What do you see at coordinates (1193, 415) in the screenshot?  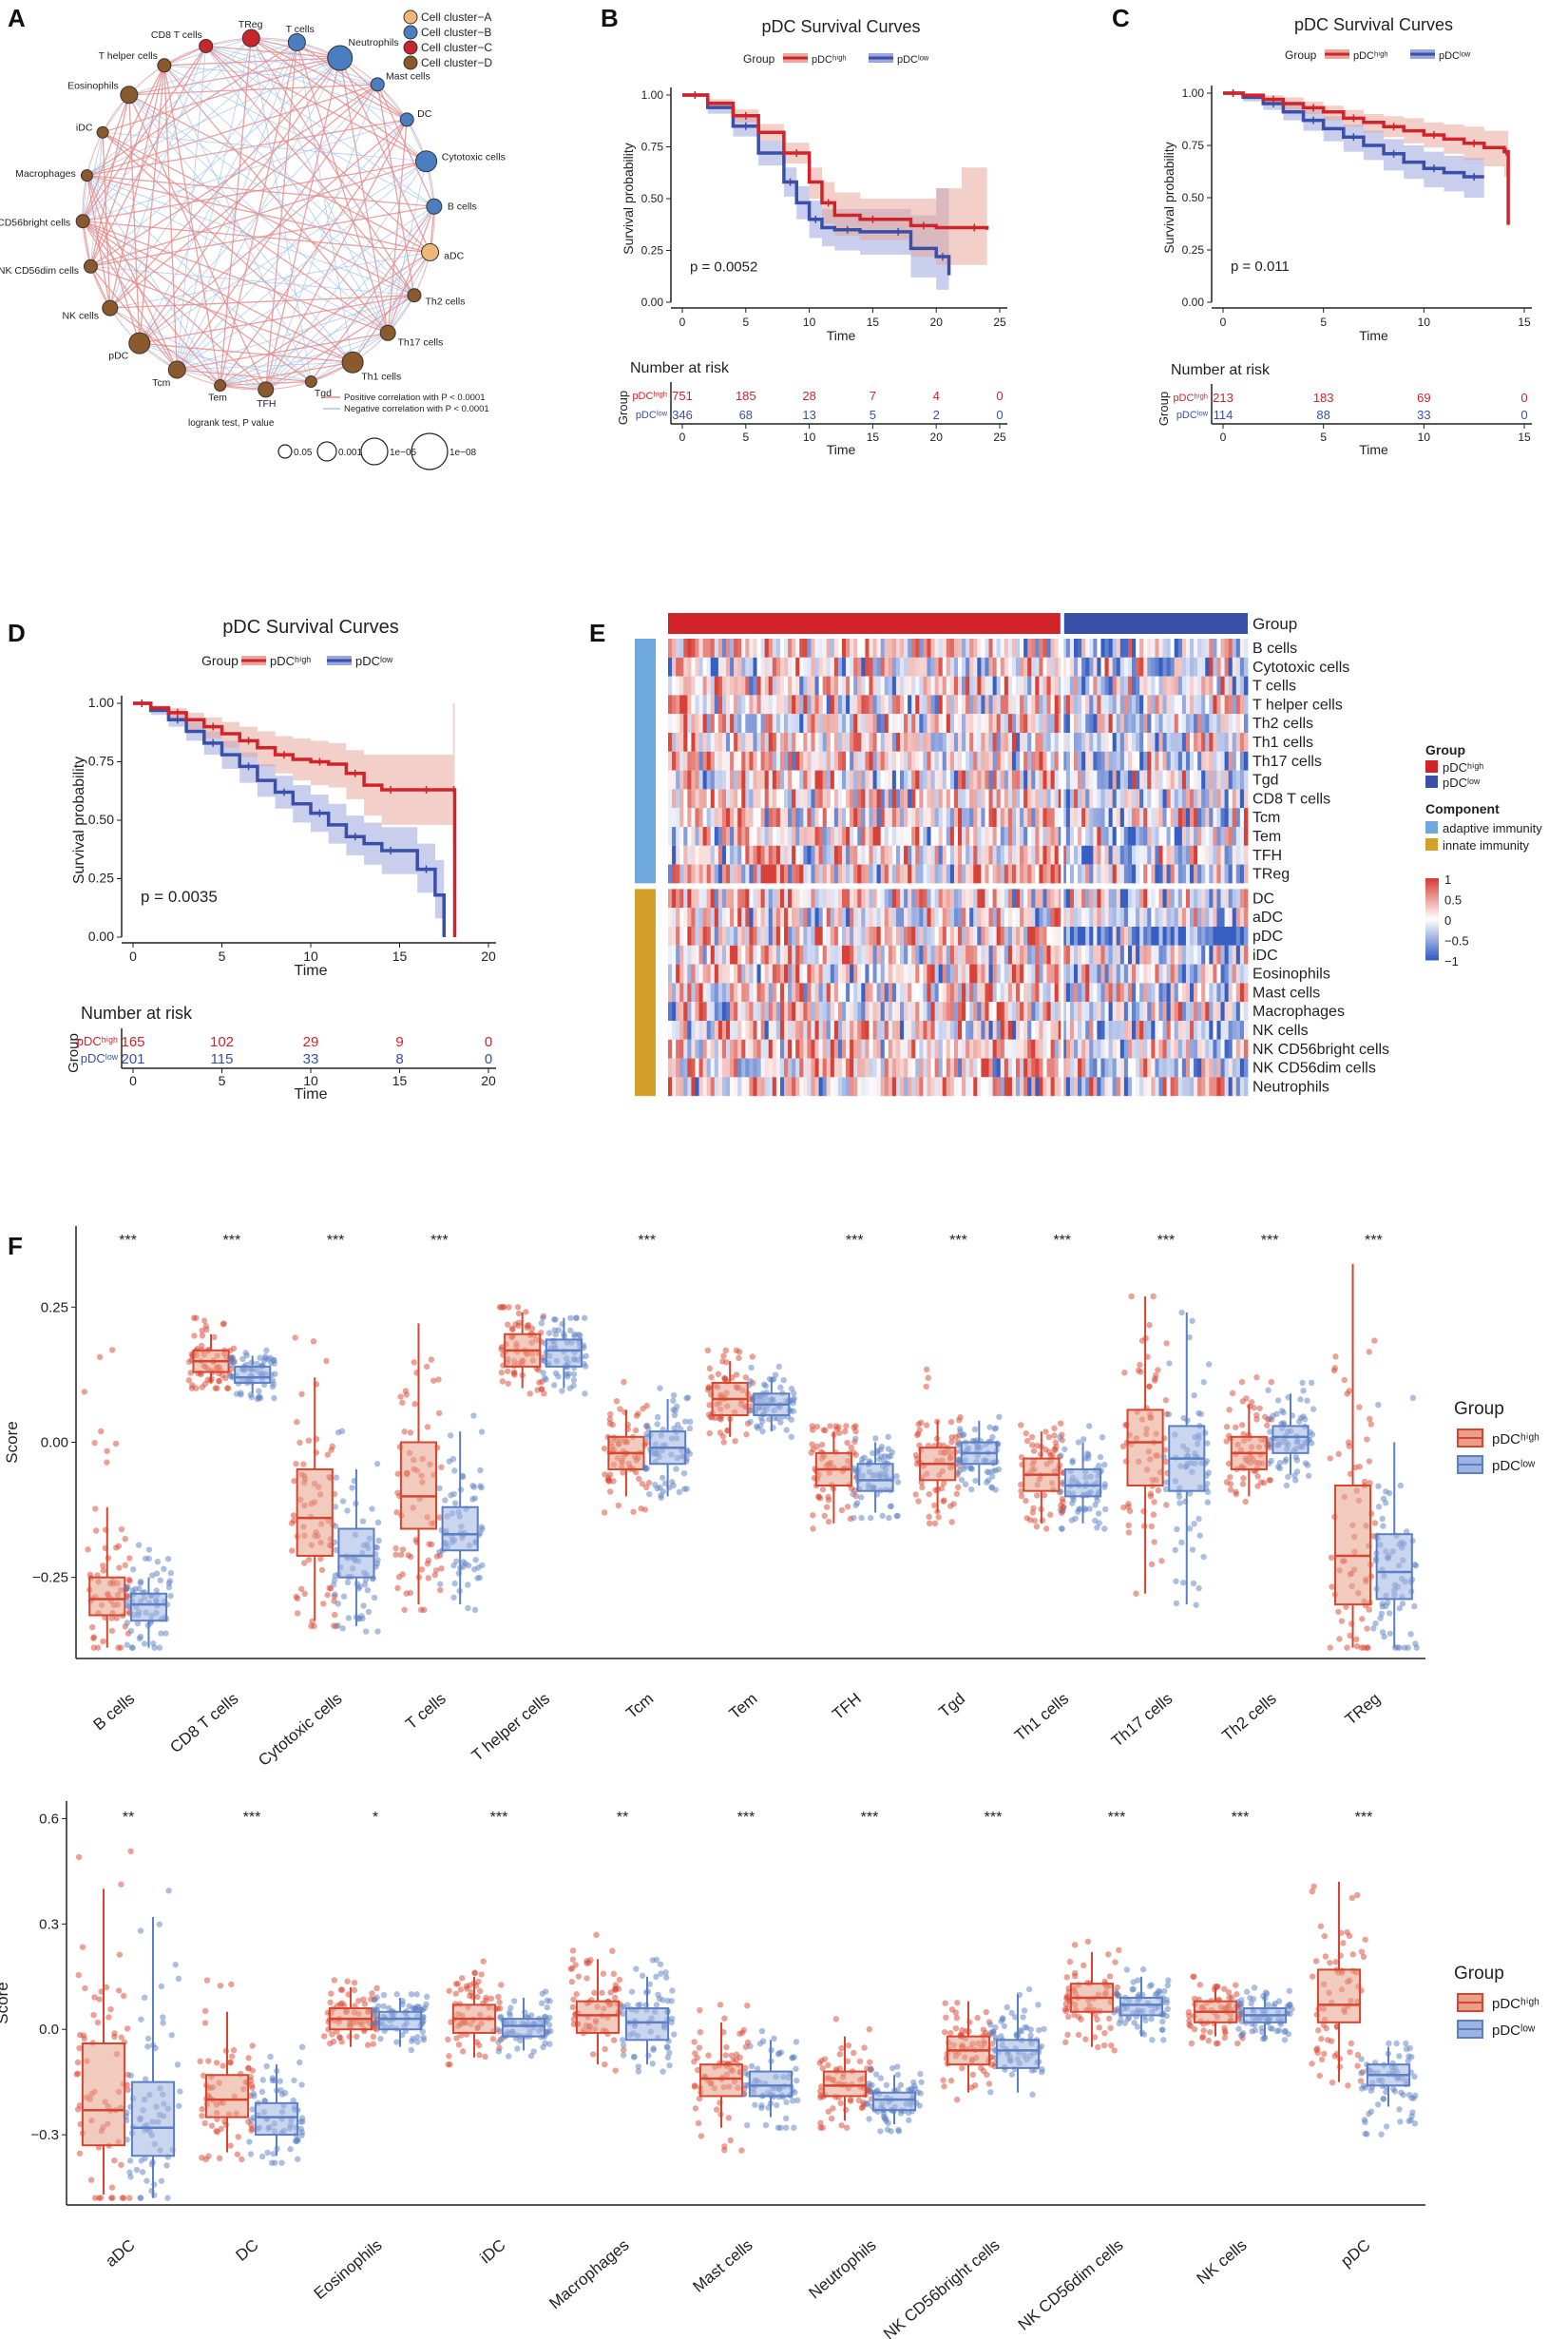 I see `risk-row-label: pDCˡᵒʷ` at bounding box center [1193, 415].